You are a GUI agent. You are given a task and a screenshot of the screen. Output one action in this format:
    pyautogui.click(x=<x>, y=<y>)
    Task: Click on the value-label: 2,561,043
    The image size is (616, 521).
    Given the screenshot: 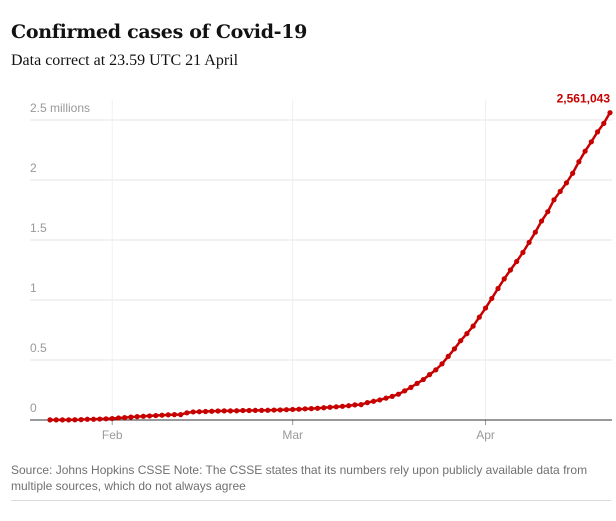 What is the action you would take?
    pyautogui.click(x=584, y=99)
    